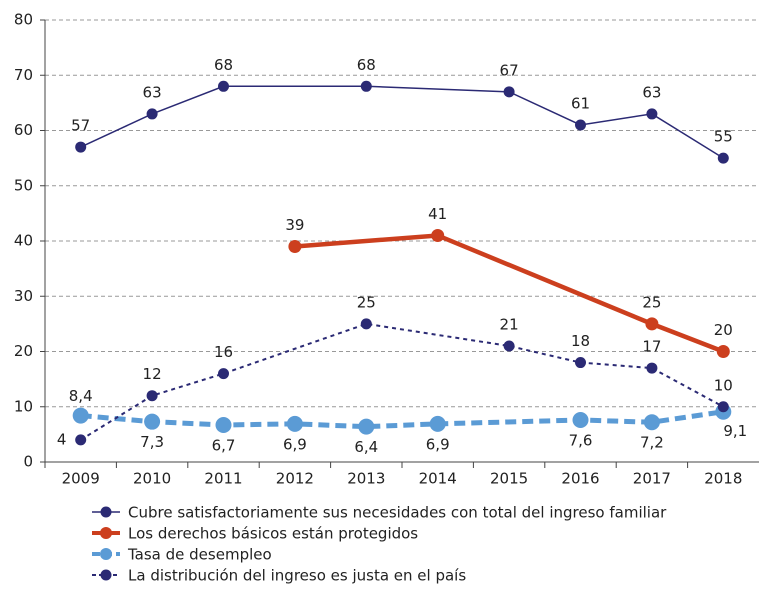  Describe the element at coordinates (62, 439) in the screenshot. I see `data-label: 4` at that location.